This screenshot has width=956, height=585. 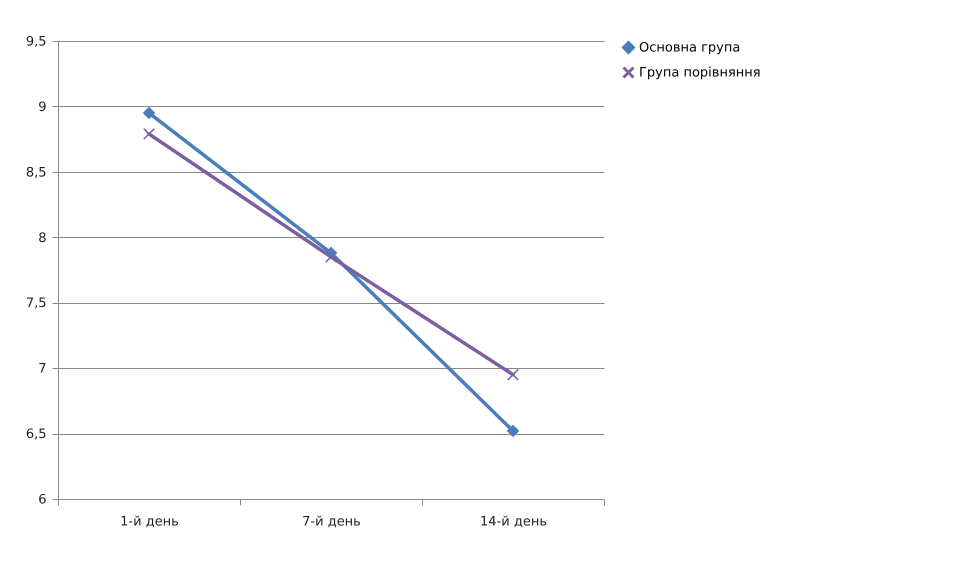 I want to click on y-tick-label: 9, so click(x=42, y=107).